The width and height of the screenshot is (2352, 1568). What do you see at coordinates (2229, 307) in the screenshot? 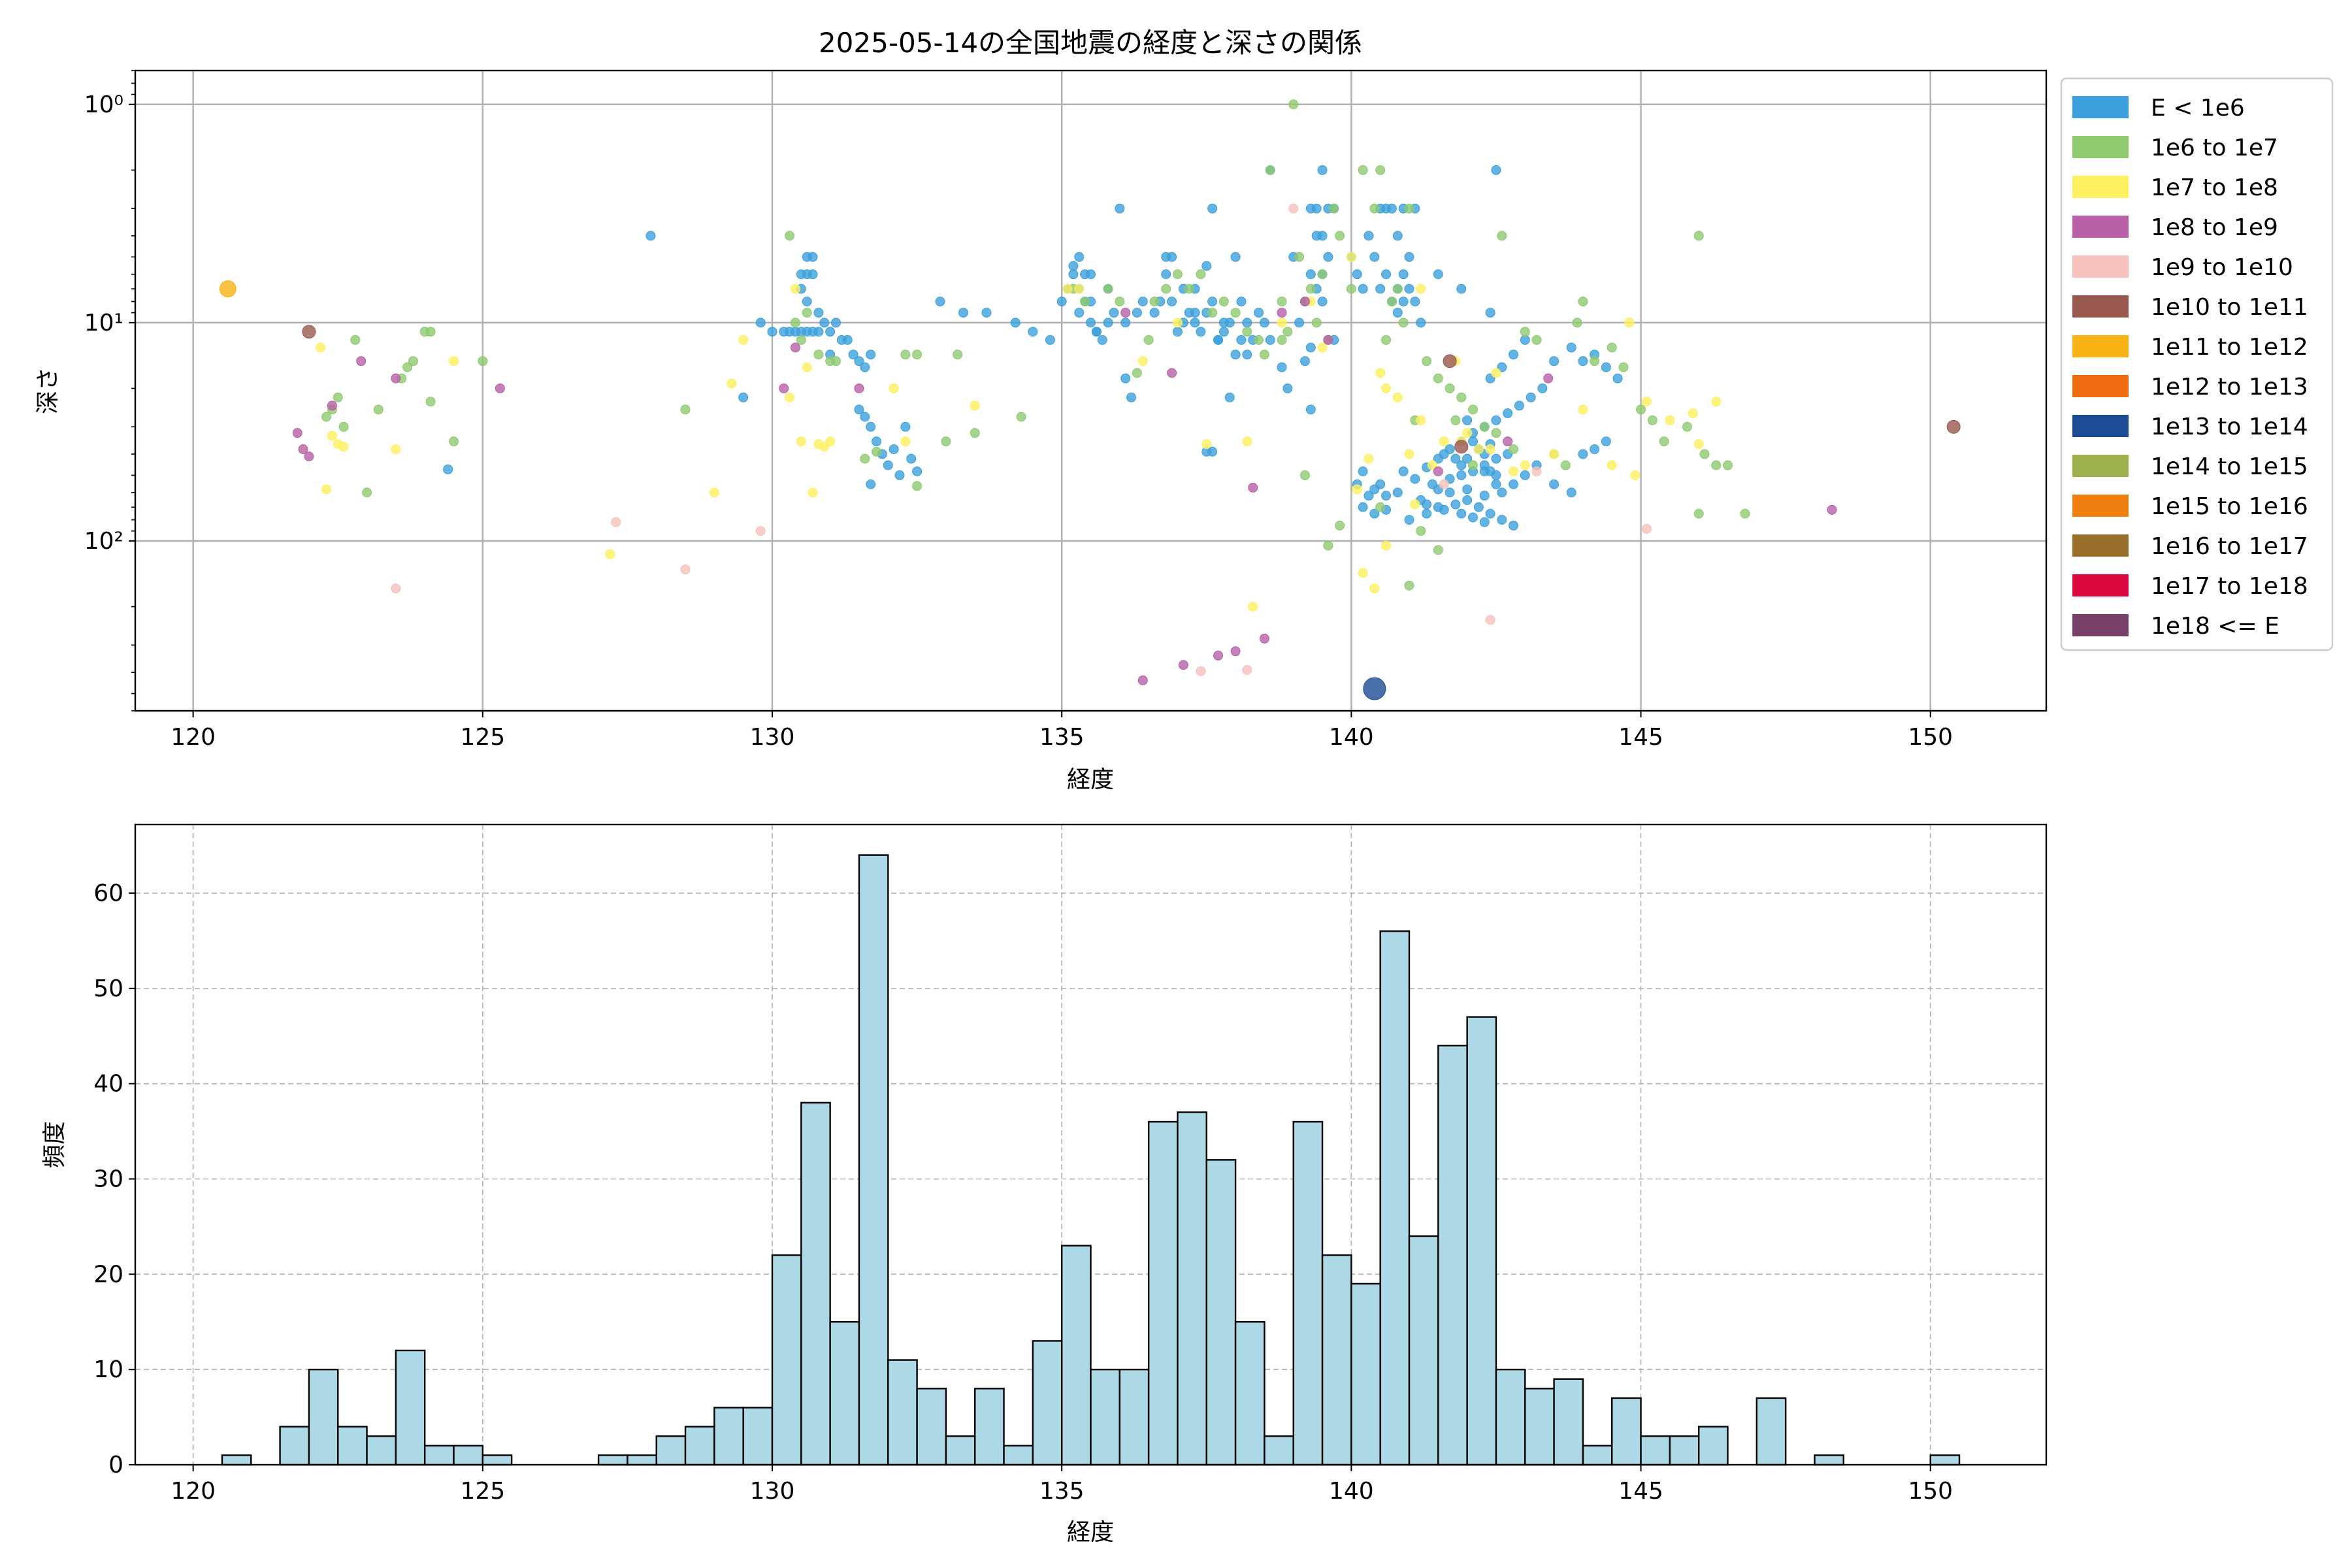
I see `legend-label: 1e10 to 1e11` at bounding box center [2229, 307].